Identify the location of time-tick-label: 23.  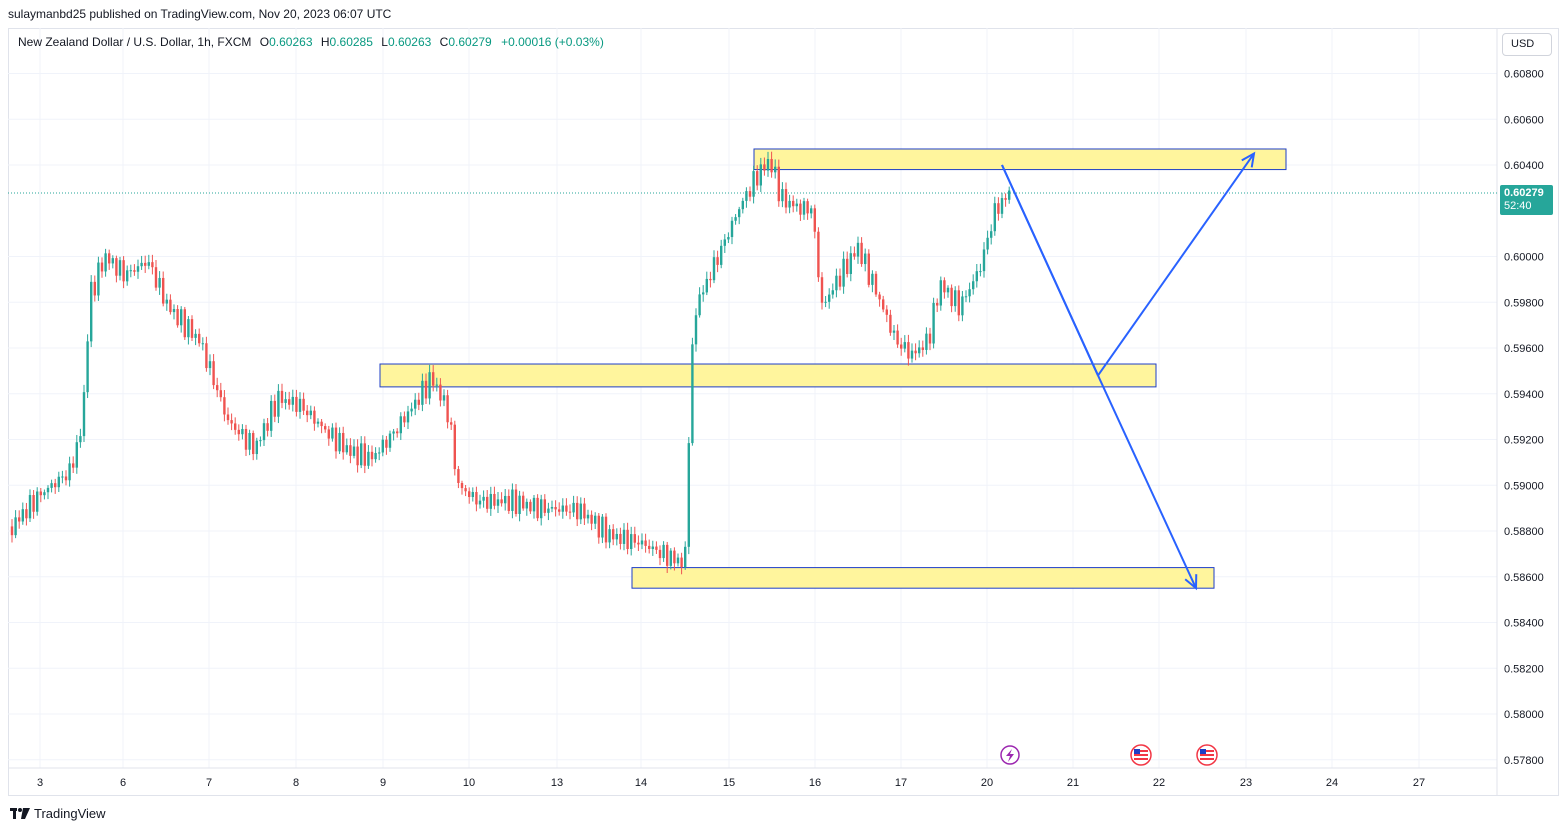
(1246, 783).